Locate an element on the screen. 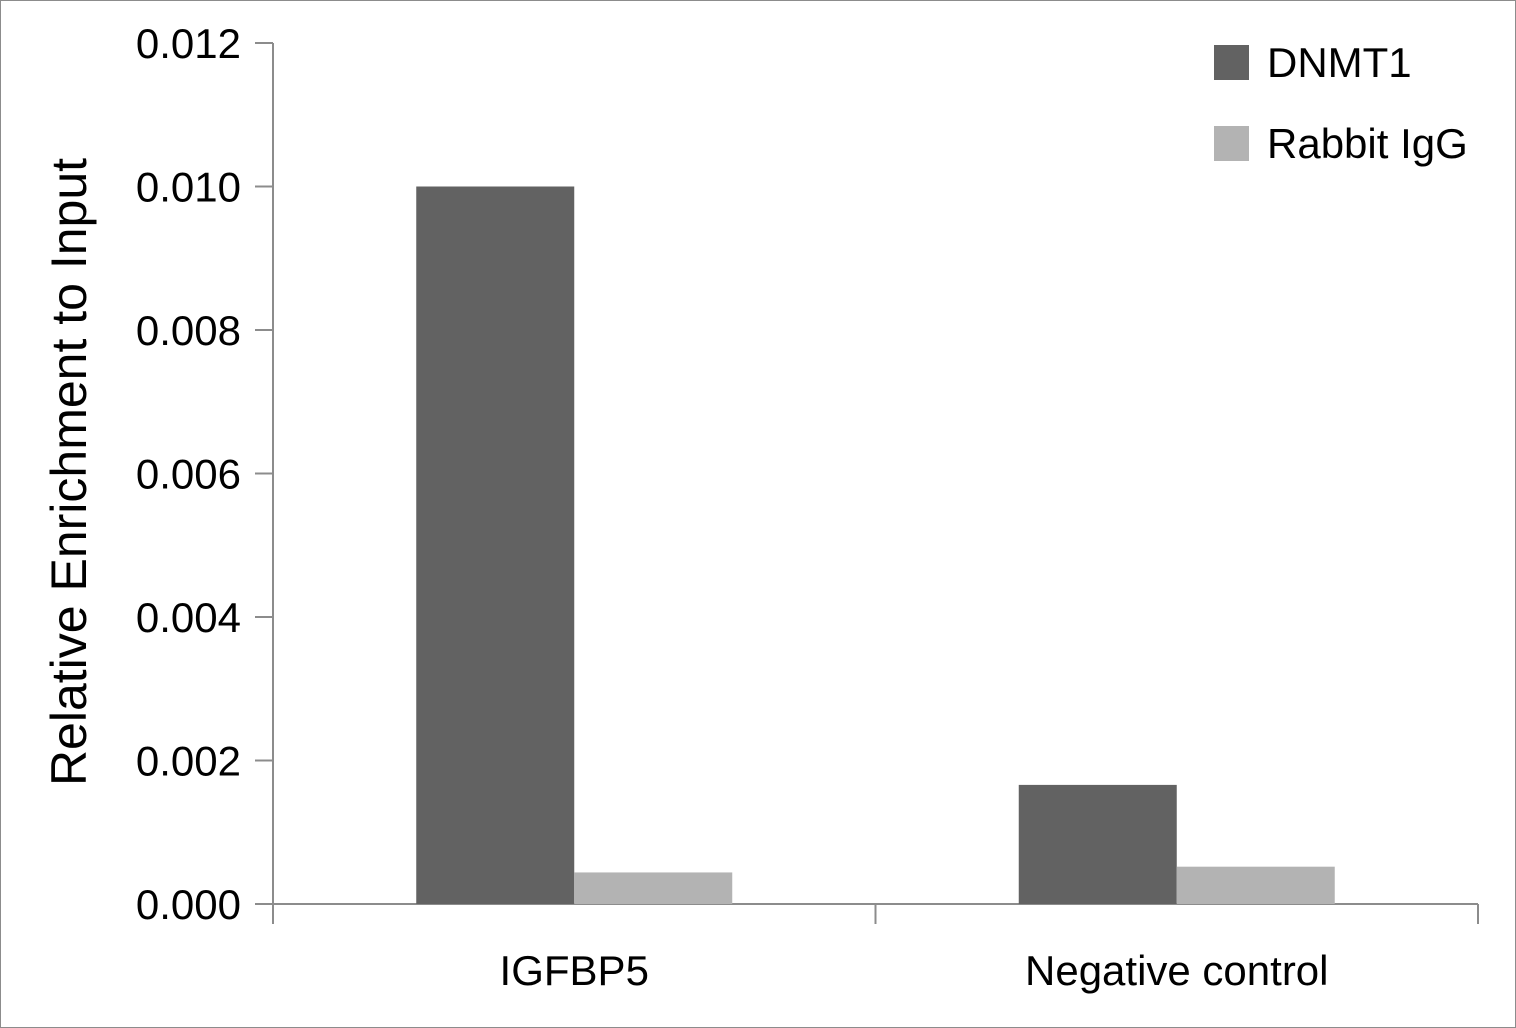  legend-label: Rabbit IgG is located at coordinates (1367, 143).